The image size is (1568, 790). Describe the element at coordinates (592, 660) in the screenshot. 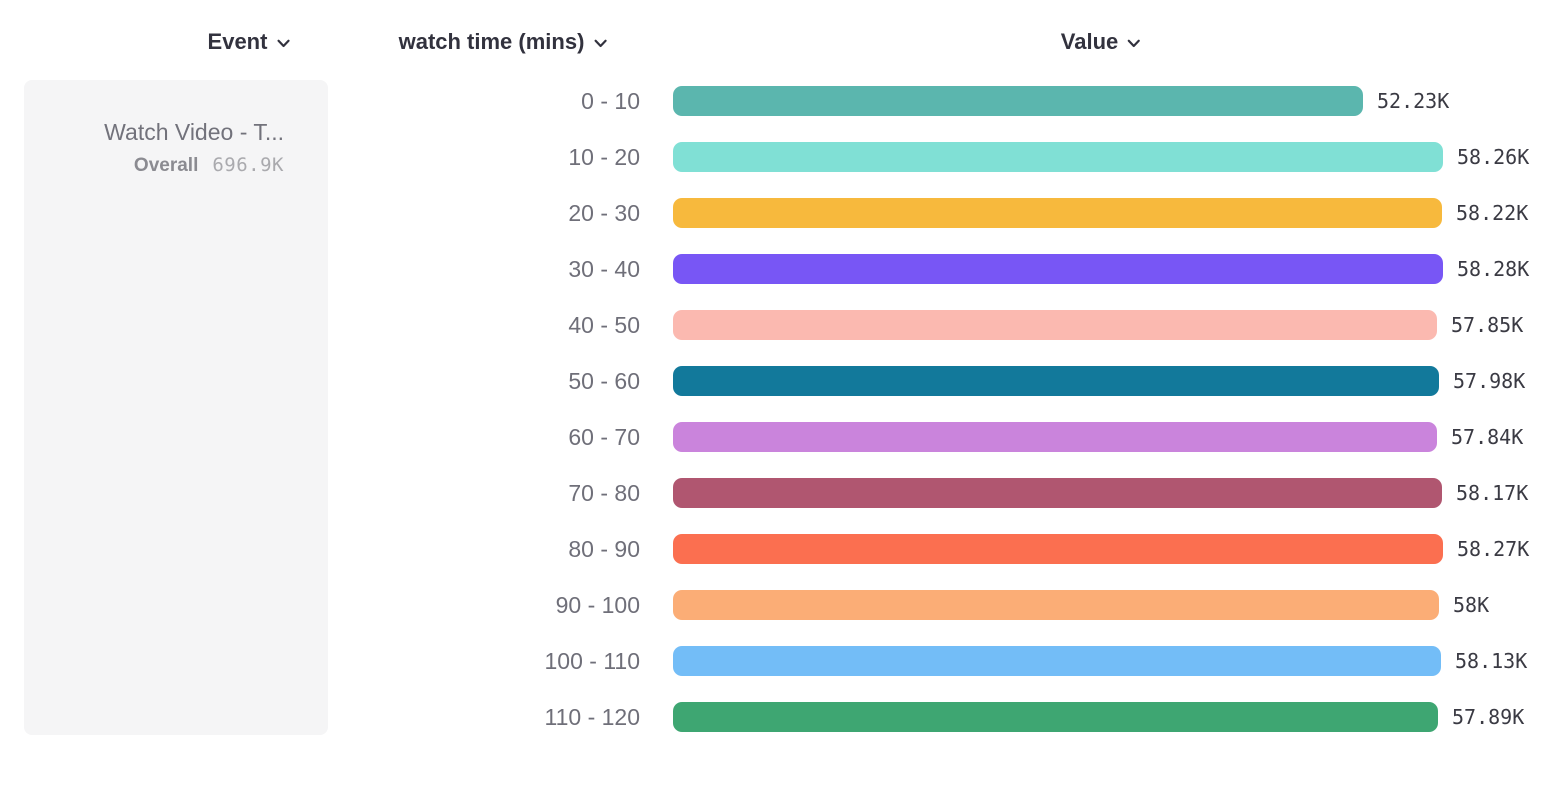

I see `category-label: 100 - 110` at that location.